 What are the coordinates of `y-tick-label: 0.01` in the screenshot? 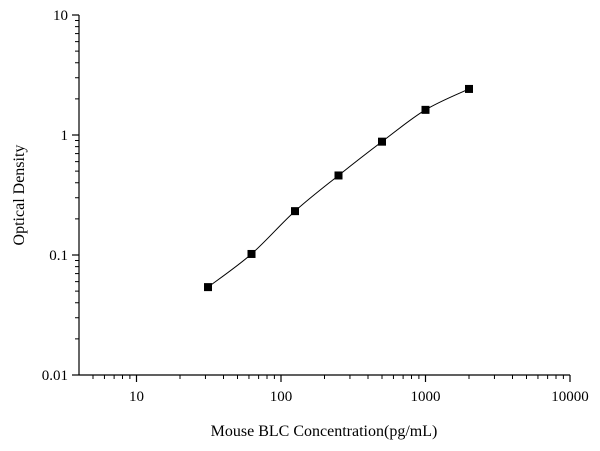 It's located at (55, 376).